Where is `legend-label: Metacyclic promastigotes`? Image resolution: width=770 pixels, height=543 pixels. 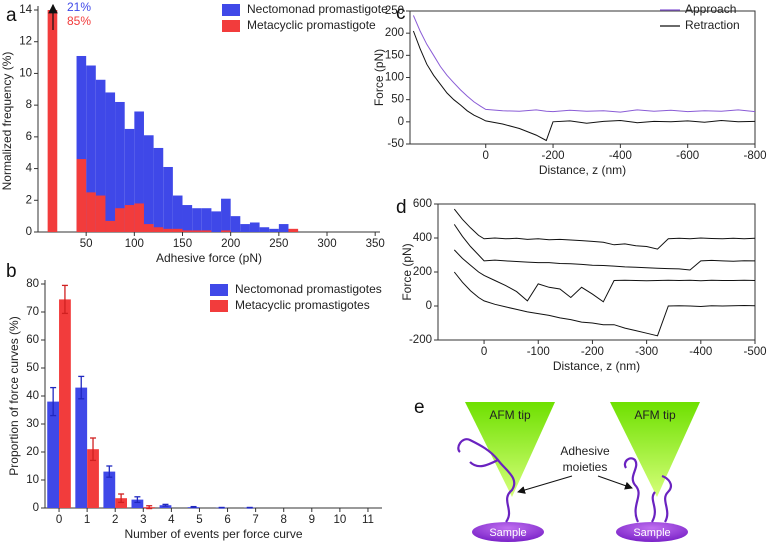
legend-label: Metacyclic promastigotes is located at coordinates (302, 305).